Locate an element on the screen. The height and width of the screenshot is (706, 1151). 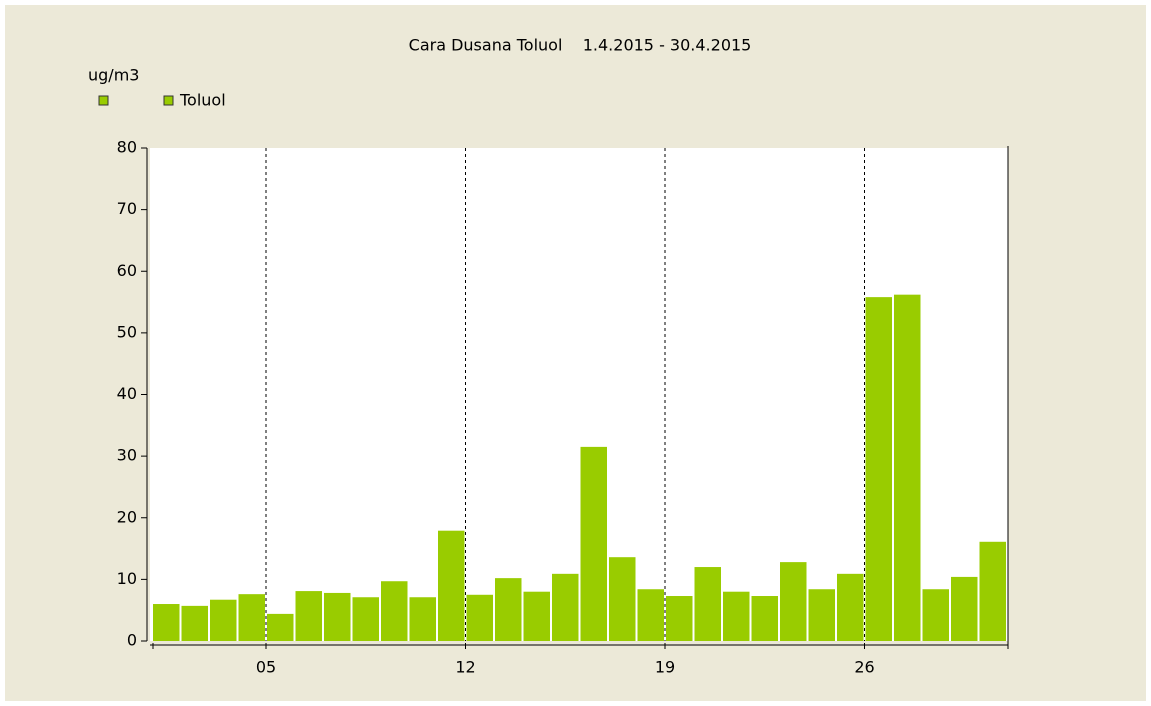
y-tick-label: 30 is located at coordinates (127, 455).